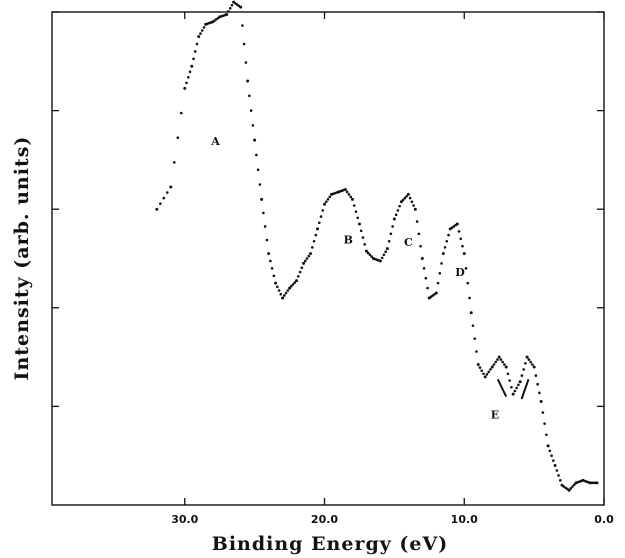 Image resolution: width=625 pixels, height=558 pixels. I want to click on annotation-label: D, so click(460, 272).